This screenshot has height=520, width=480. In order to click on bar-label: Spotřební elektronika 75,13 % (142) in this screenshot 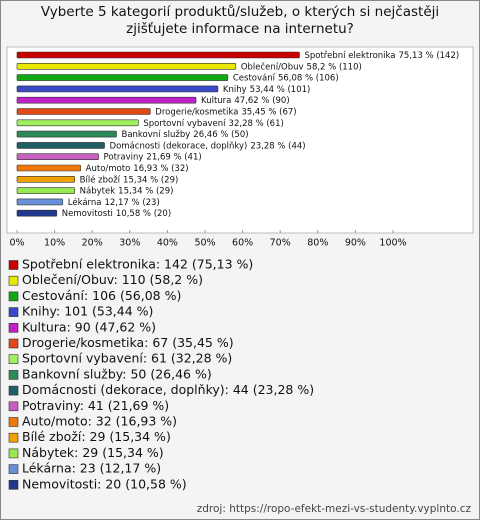, I will do `click(381, 56)`.